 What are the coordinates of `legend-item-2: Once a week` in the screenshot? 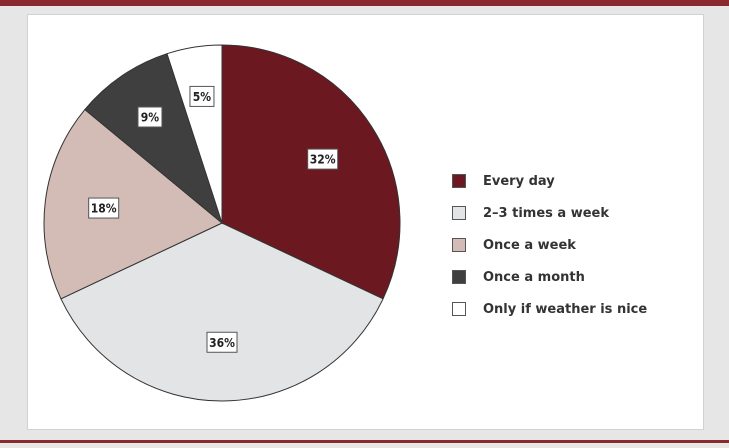 It's located at (549, 245).